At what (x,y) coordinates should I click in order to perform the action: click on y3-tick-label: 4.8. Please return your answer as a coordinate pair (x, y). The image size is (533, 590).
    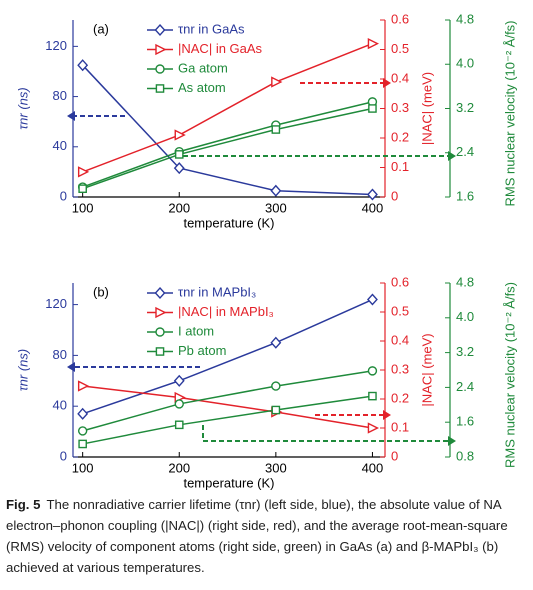
    Looking at the image, I should click on (465, 18).